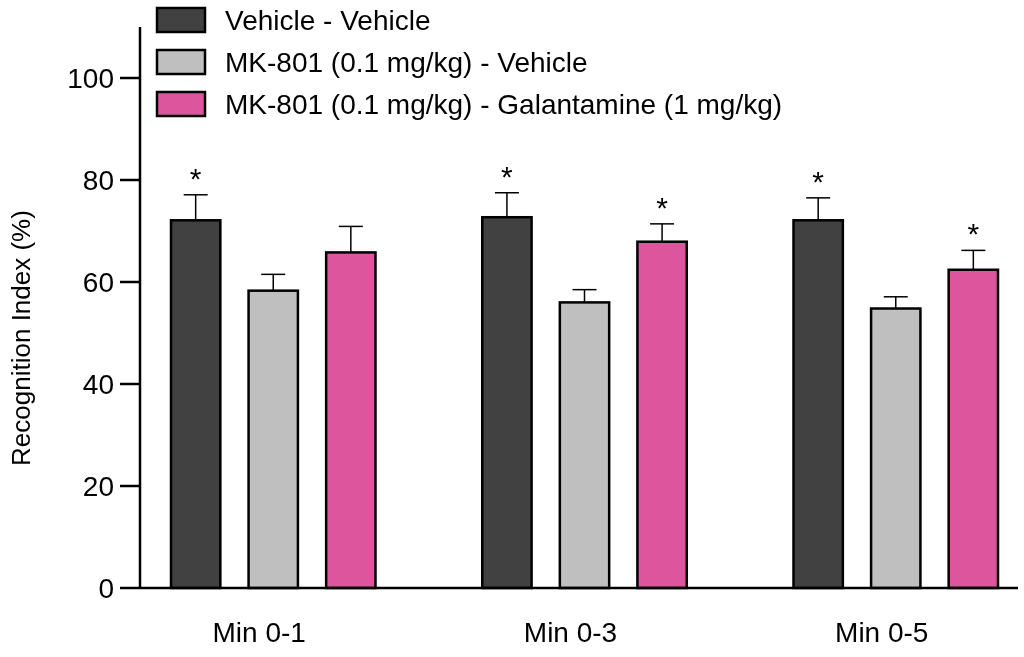 The width and height of the screenshot is (1024, 657). Describe the element at coordinates (328, 20) in the screenshot. I see `legend-label: Vehicle - Vehicle` at that location.